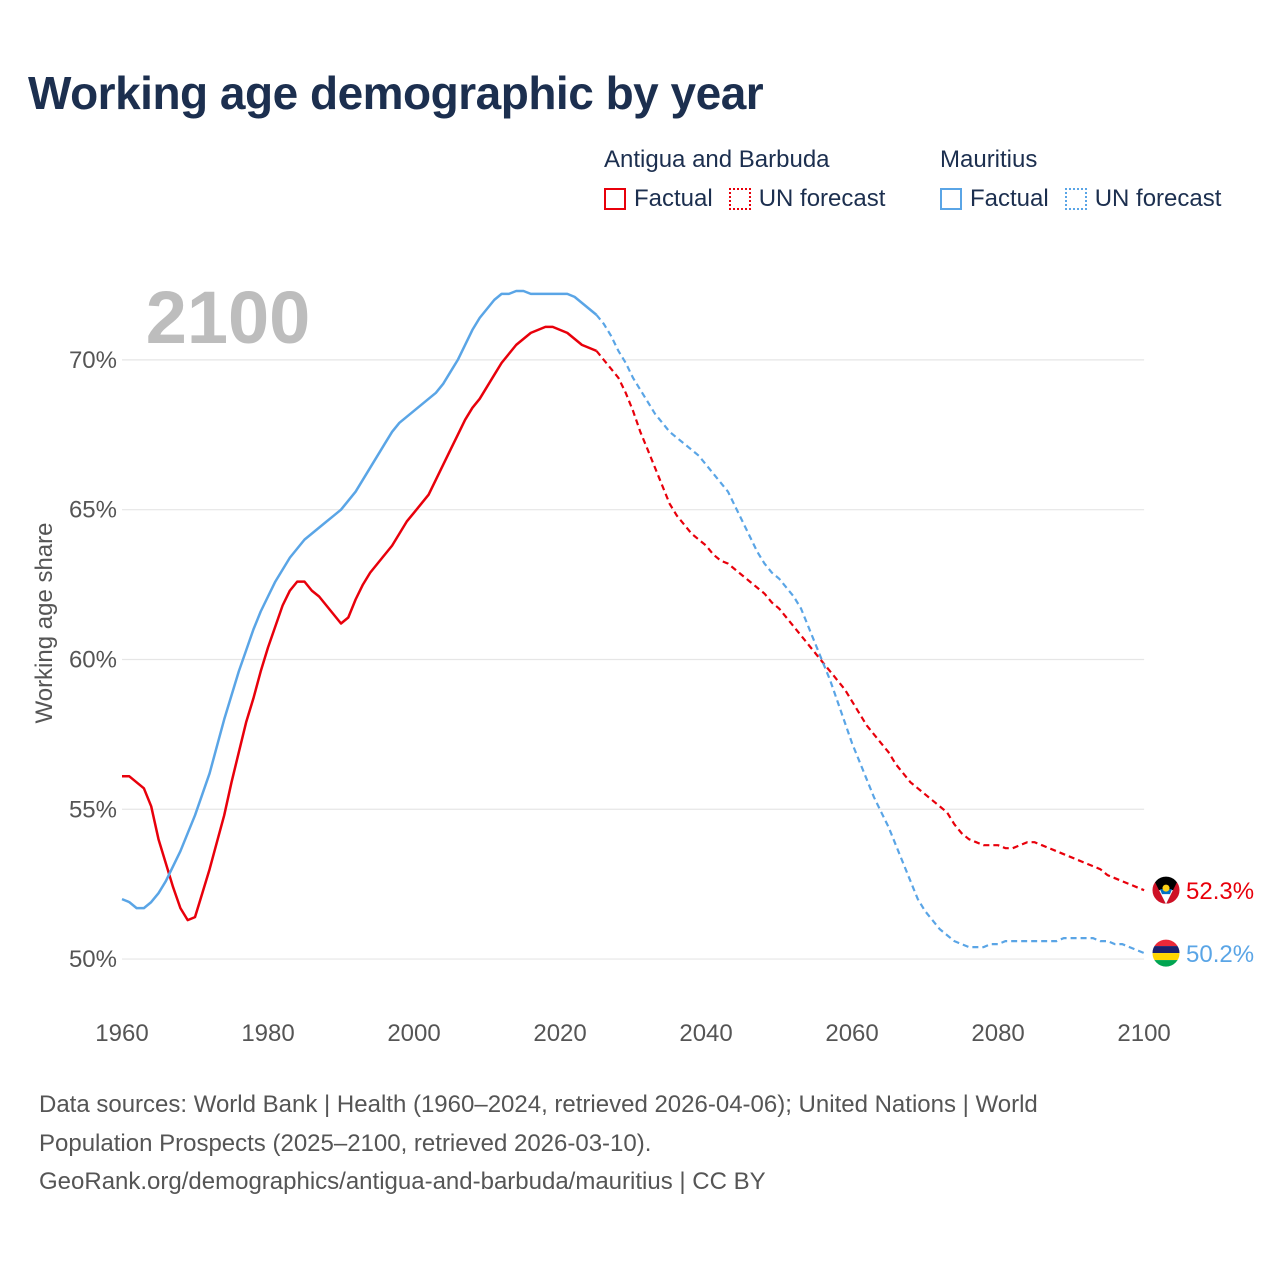 Image resolution: width=1280 pixels, height=1280 pixels. I want to click on legend-mauritius-forecast: UN forecast, so click(1143, 199).